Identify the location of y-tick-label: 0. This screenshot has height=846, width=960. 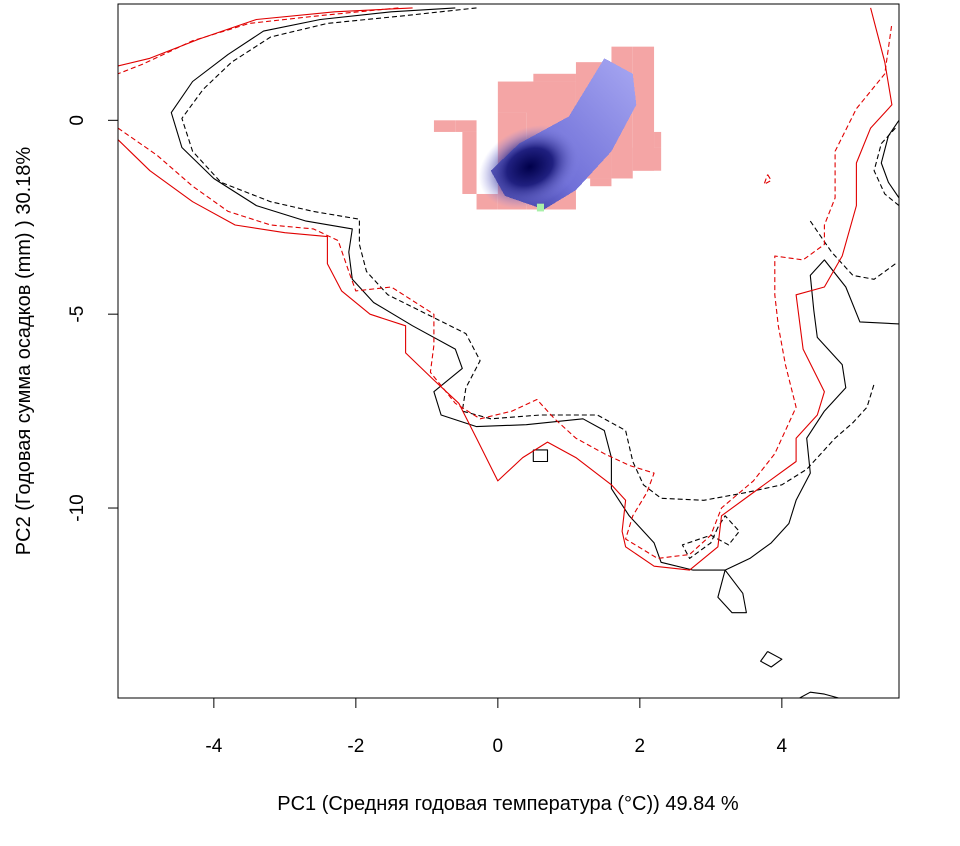
(77, 120).